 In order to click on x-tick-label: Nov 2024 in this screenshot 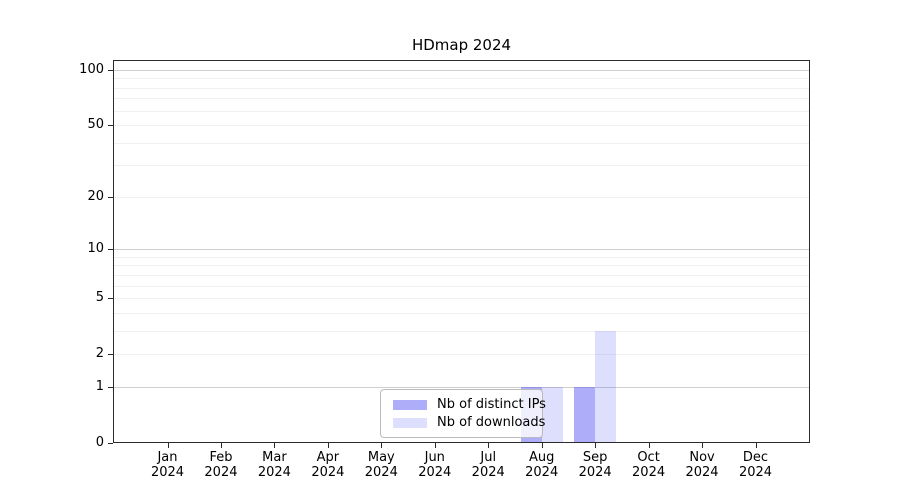, I will do `click(702, 465)`.